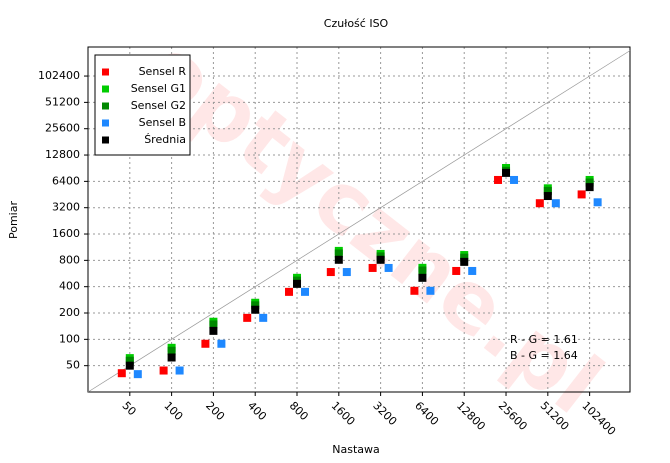  What do you see at coordinates (544, 355) in the screenshot?
I see `annotation: B - G = 1.64` at bounding box center [544, 355].